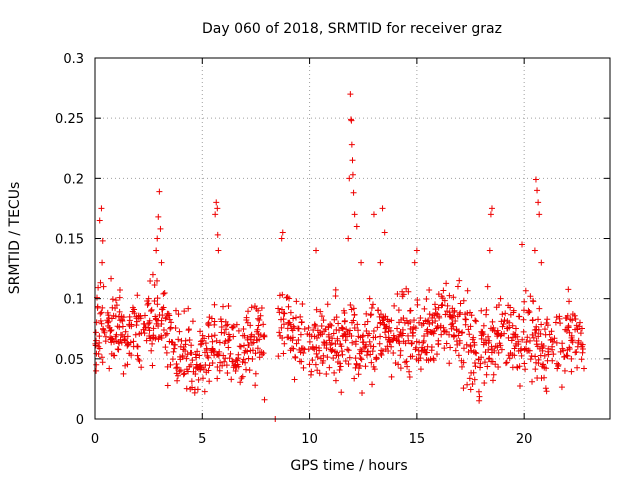 The image size is (640, 480). What do you see at coordinates (69, 119) in the screenshot?
I see `y-tick-label: 0.25` at bounding box center [69, 119].